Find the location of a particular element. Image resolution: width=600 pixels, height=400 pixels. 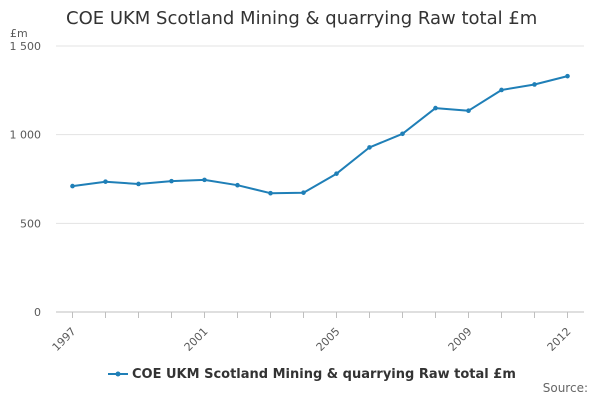

x-axis is located at coordinates (320, 315).